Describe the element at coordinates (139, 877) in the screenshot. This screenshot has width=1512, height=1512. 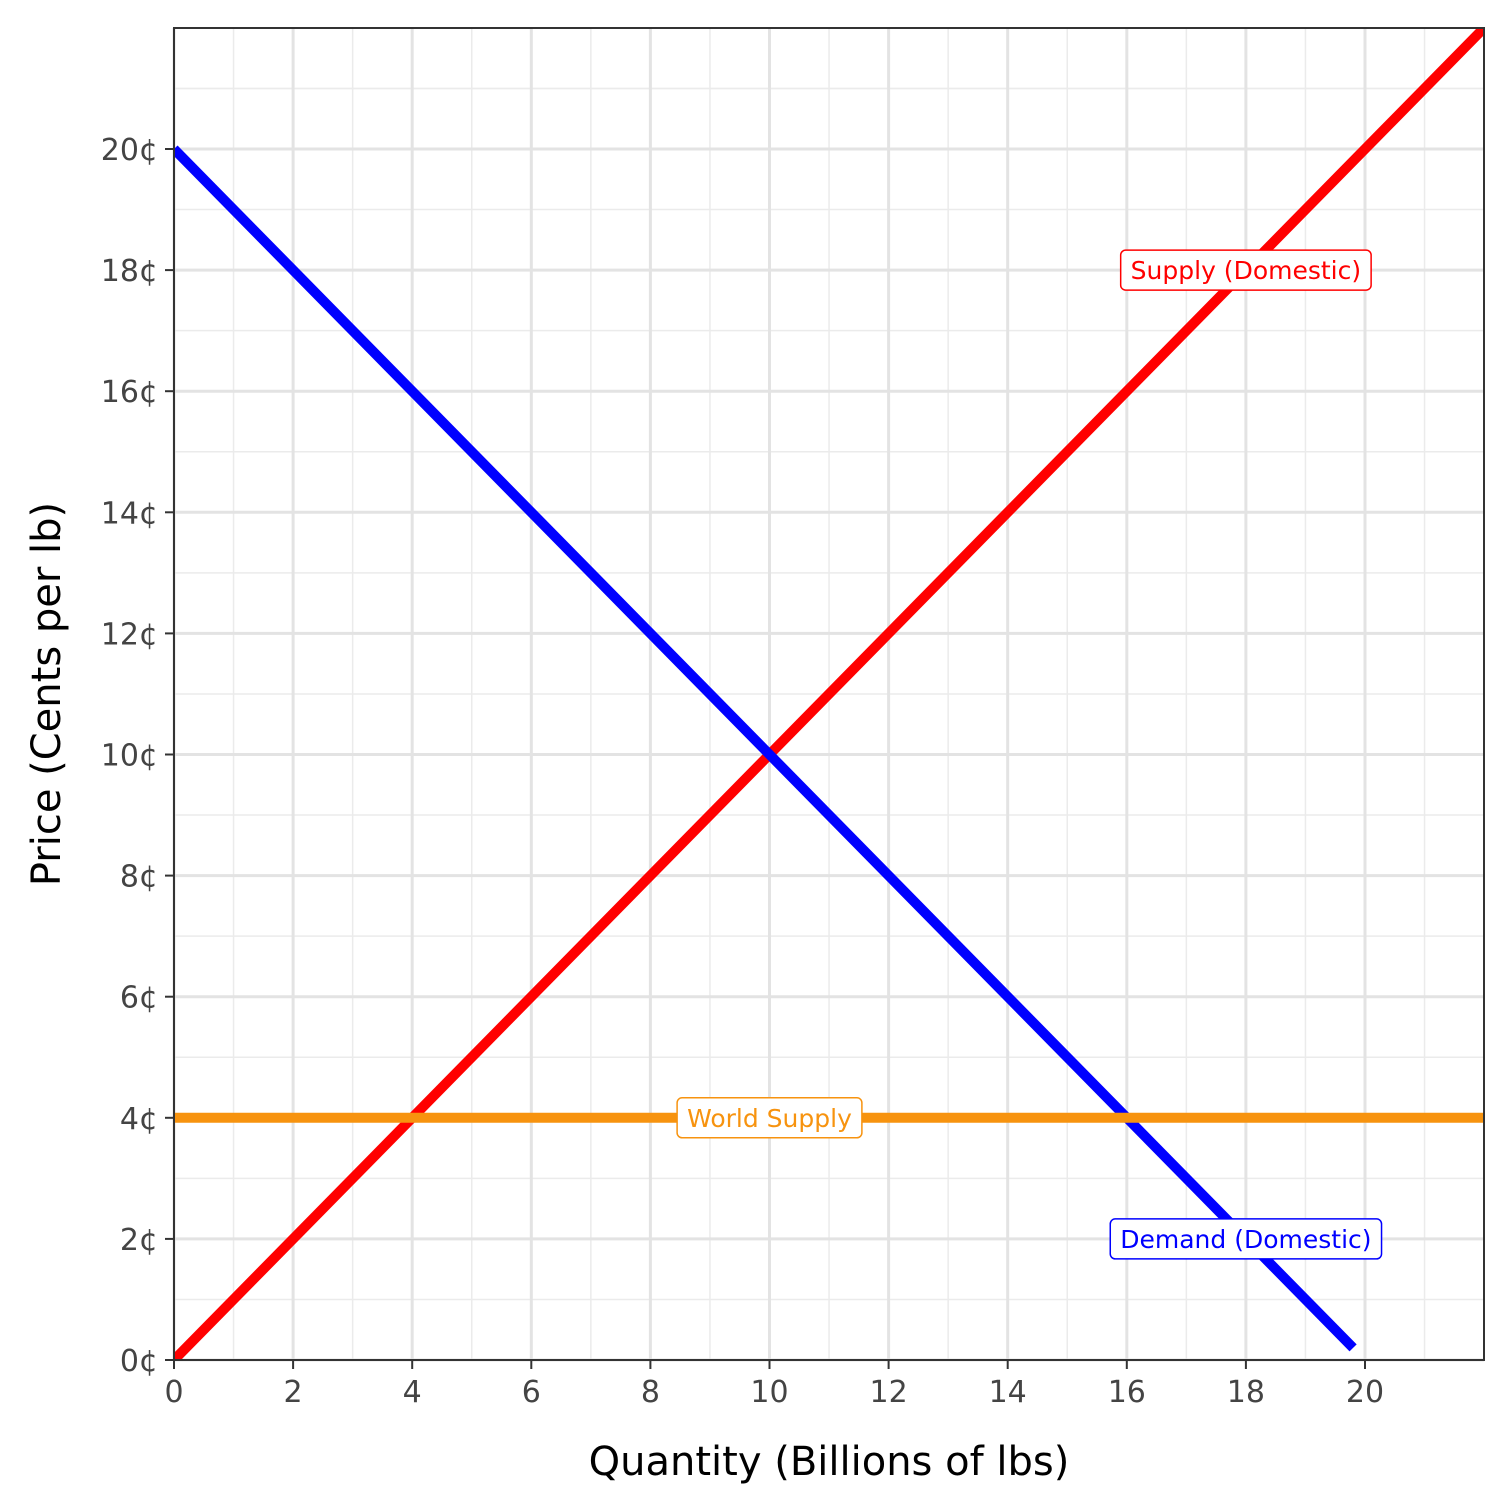
I see `y-tick-label: 8¢` at that location.